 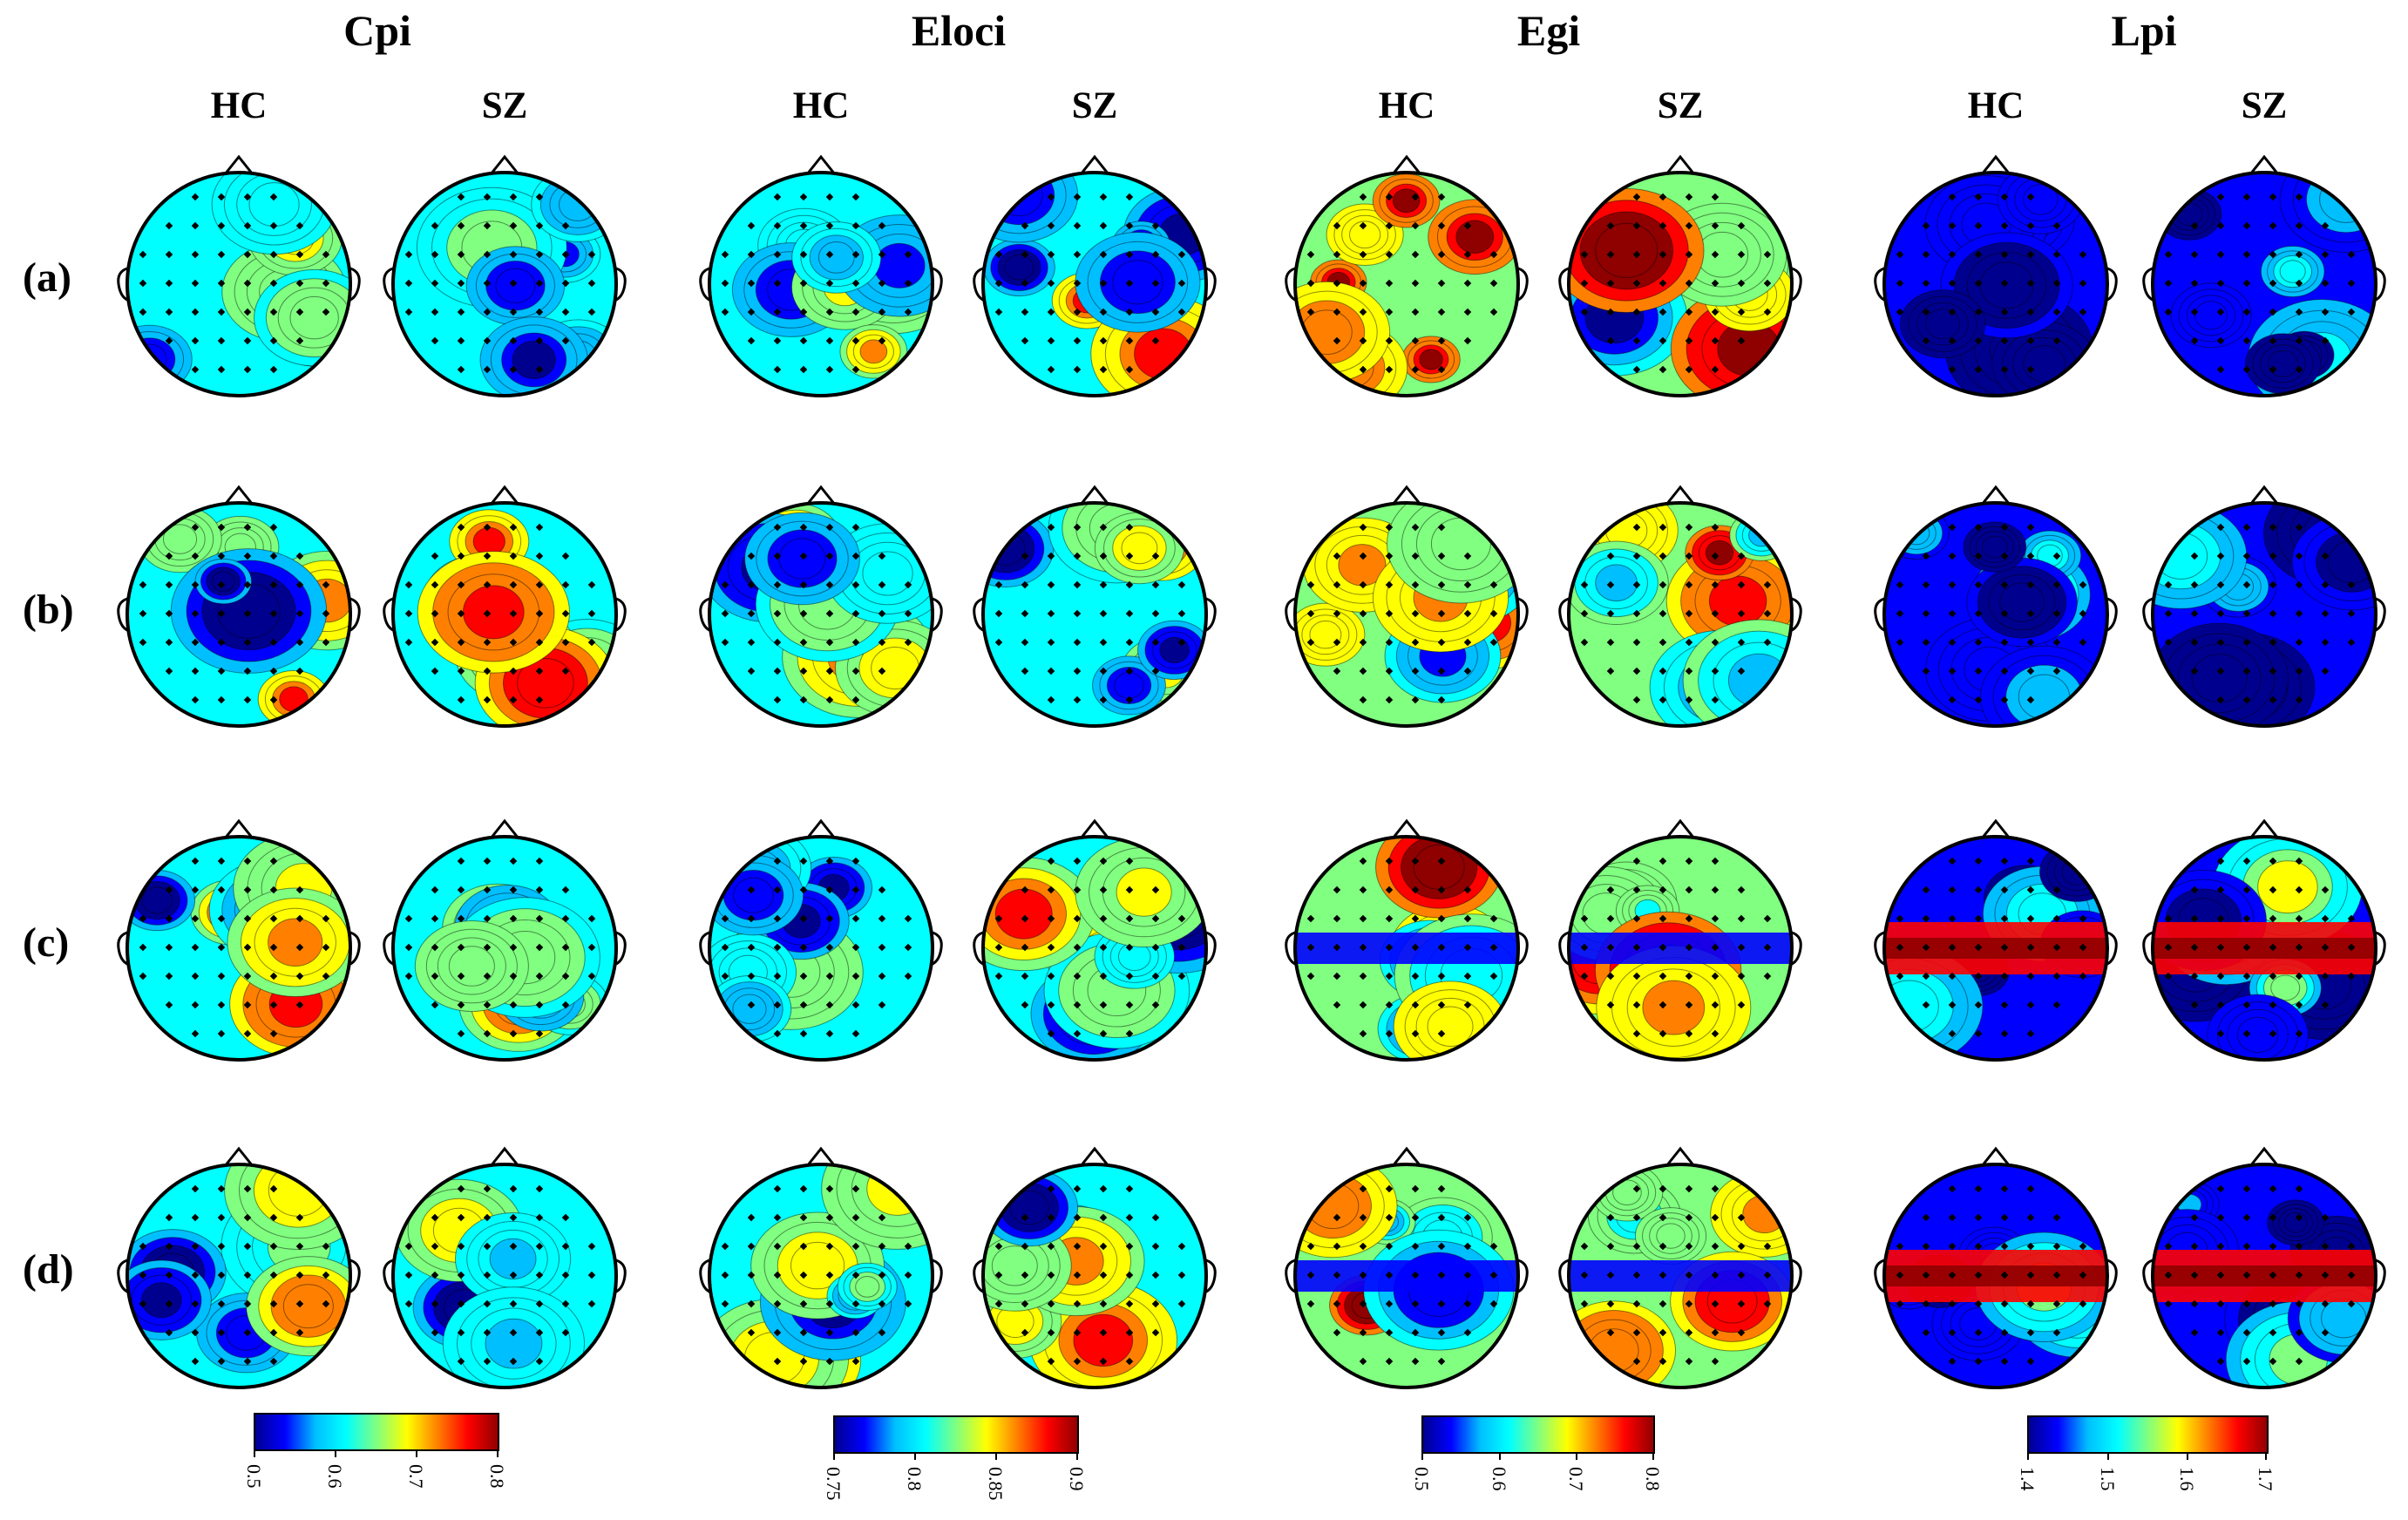 What do you see at coordinates (1407, 105) in the screenshot?
I see `group-label-egi-hc: HC` at bounding box center [1407, 105].